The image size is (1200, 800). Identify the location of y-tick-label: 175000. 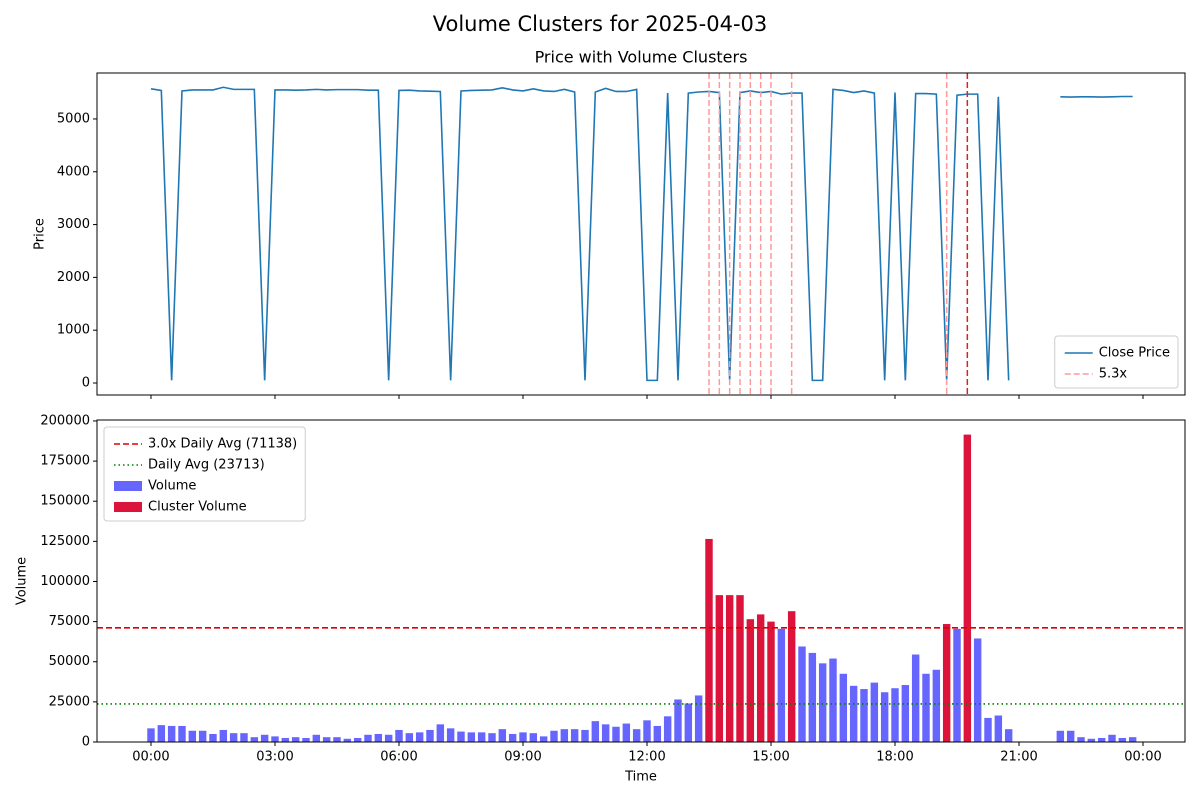
(65, 461).